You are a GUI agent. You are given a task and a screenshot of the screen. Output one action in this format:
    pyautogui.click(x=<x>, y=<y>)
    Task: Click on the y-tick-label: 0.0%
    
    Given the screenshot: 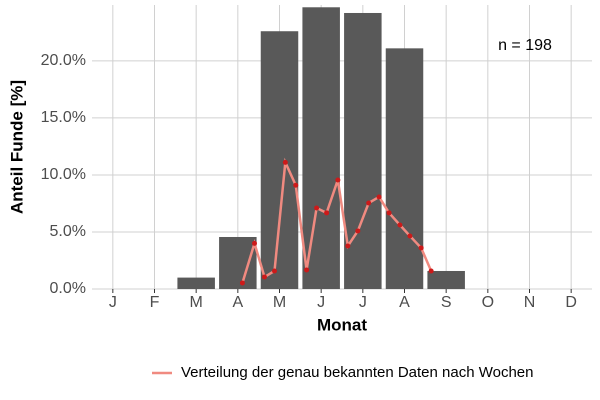 What is the action you would take?
    pyautogui.click(x=68, y=288)
    